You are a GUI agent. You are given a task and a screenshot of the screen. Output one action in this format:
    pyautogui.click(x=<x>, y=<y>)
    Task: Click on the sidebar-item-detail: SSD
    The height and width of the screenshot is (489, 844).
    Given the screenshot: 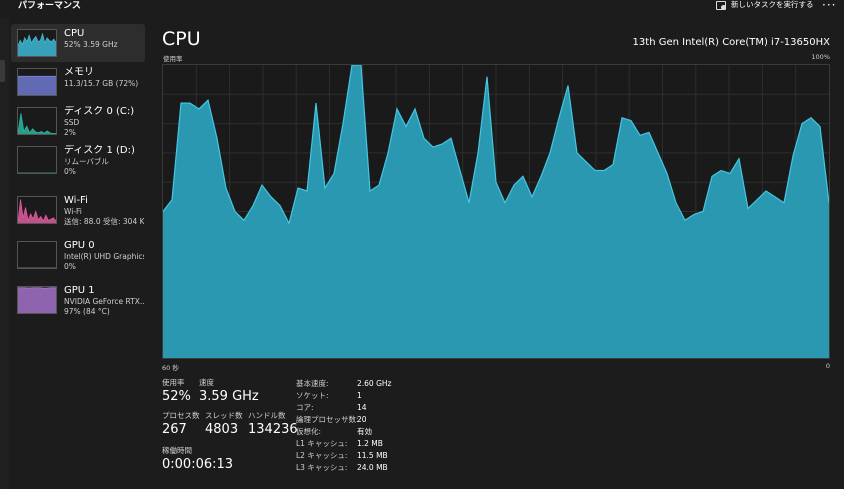 What is the action you would take?
    pyautogui.click(x=72, y=122)
    